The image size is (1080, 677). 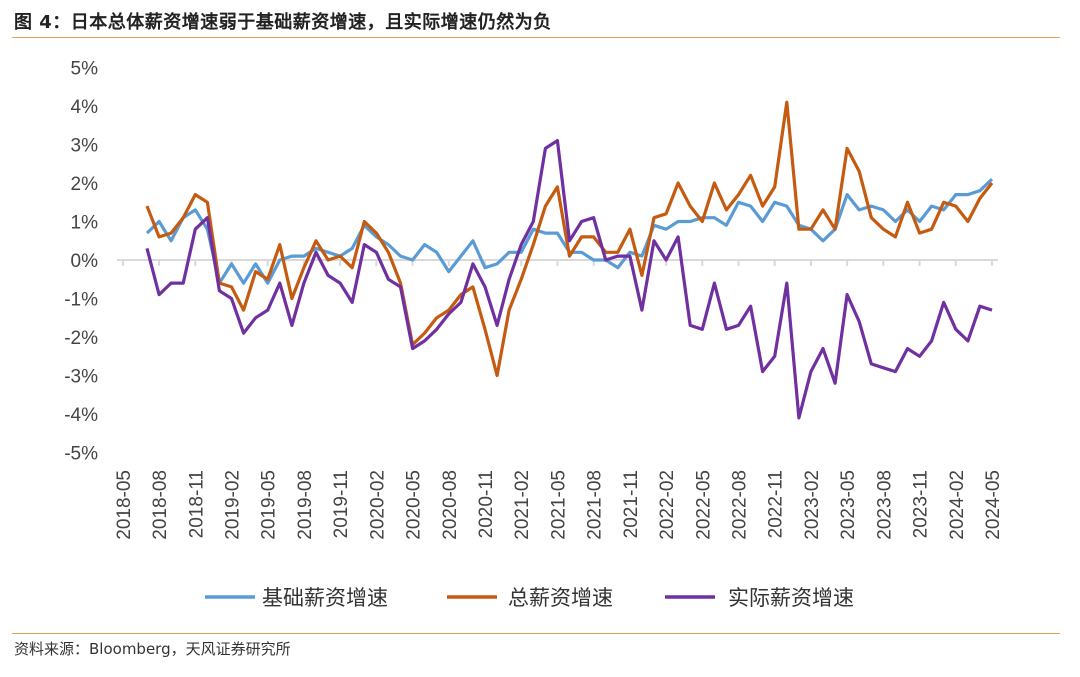 I want to click on source-note: 资料来源：Bloomberg，天风证券研究所, so click(x=152, y=649).